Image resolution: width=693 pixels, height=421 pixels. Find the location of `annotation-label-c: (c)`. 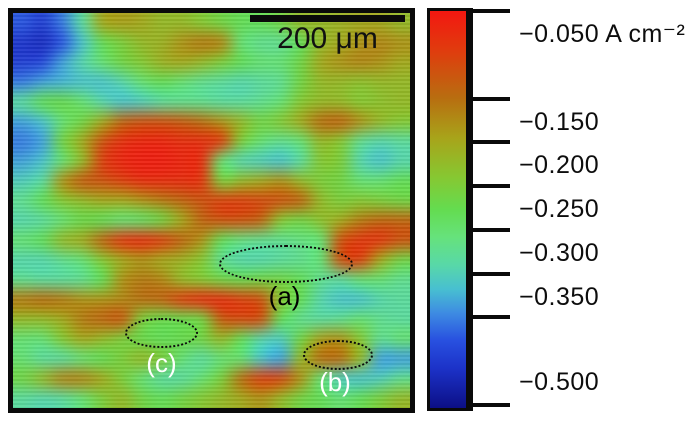

annotation-label-c: (c) is located at coordinates (161, 362).